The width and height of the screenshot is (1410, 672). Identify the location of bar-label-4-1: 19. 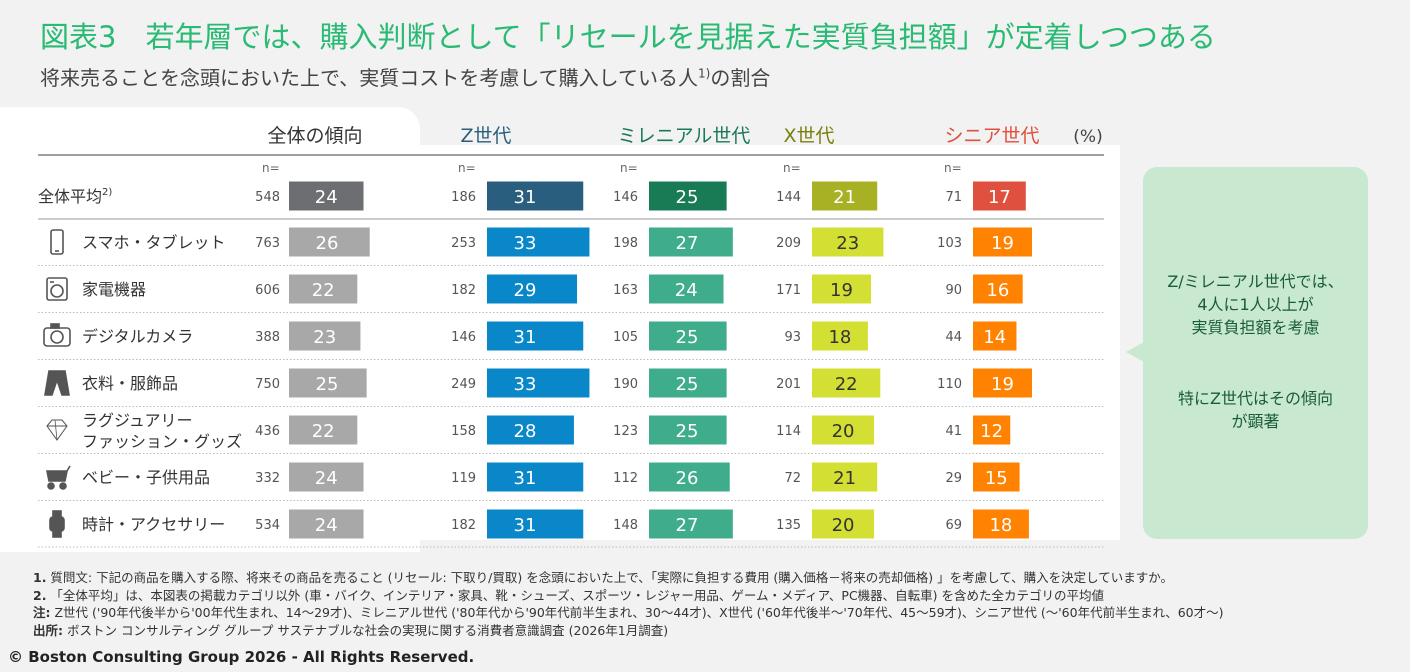
(1002, 243).